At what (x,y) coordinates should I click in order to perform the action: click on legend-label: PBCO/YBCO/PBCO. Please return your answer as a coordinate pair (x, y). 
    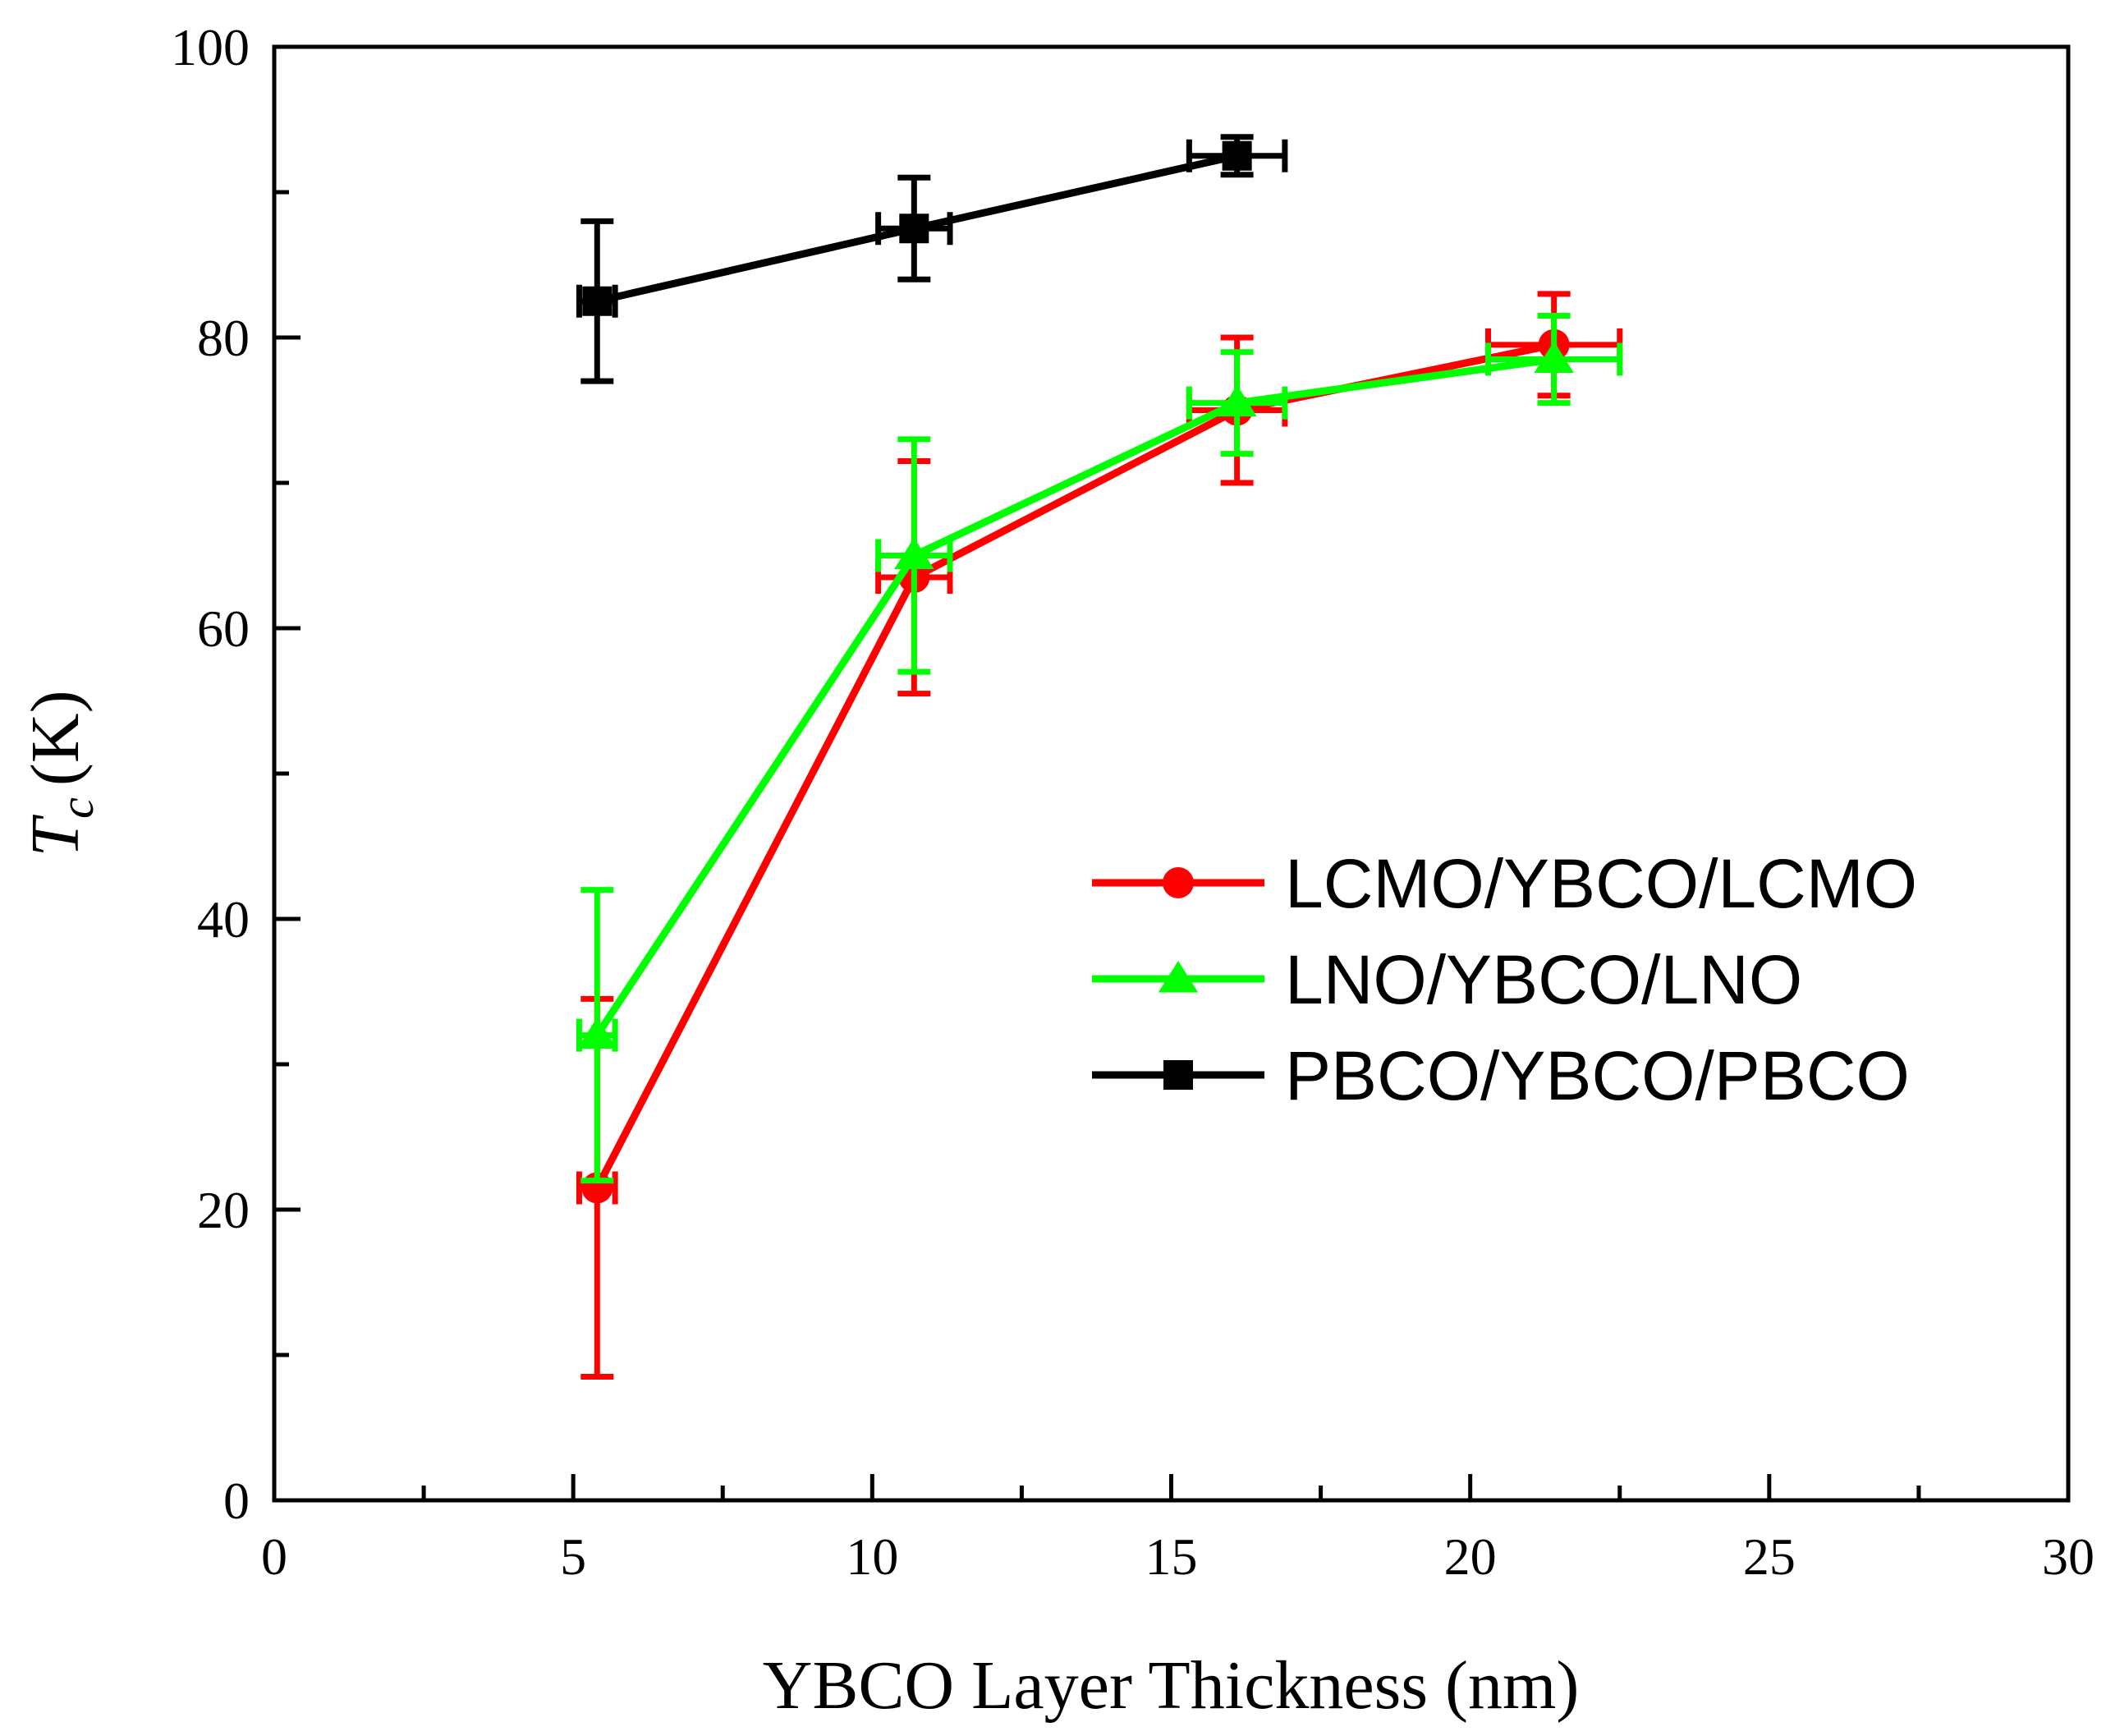
    Looking at the image, I should click on (1597, 1075).